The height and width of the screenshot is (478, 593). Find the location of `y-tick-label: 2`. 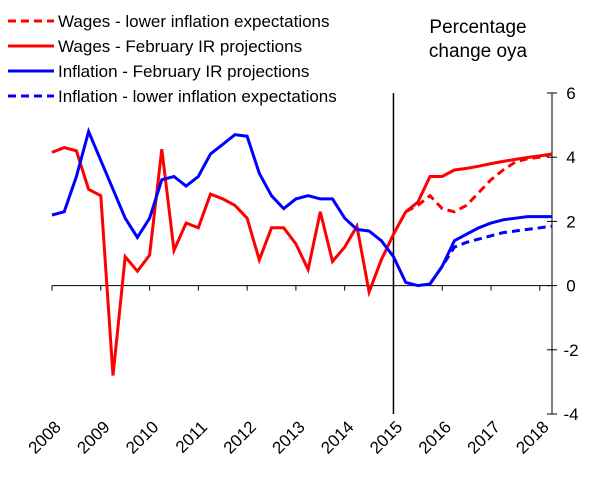

y-tick-label: 2 is located at coordinates (570, 221).